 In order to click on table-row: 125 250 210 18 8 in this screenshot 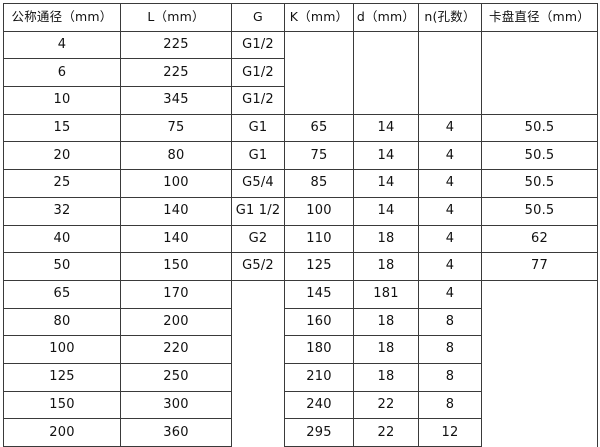, I will do `click(300, 377)`.